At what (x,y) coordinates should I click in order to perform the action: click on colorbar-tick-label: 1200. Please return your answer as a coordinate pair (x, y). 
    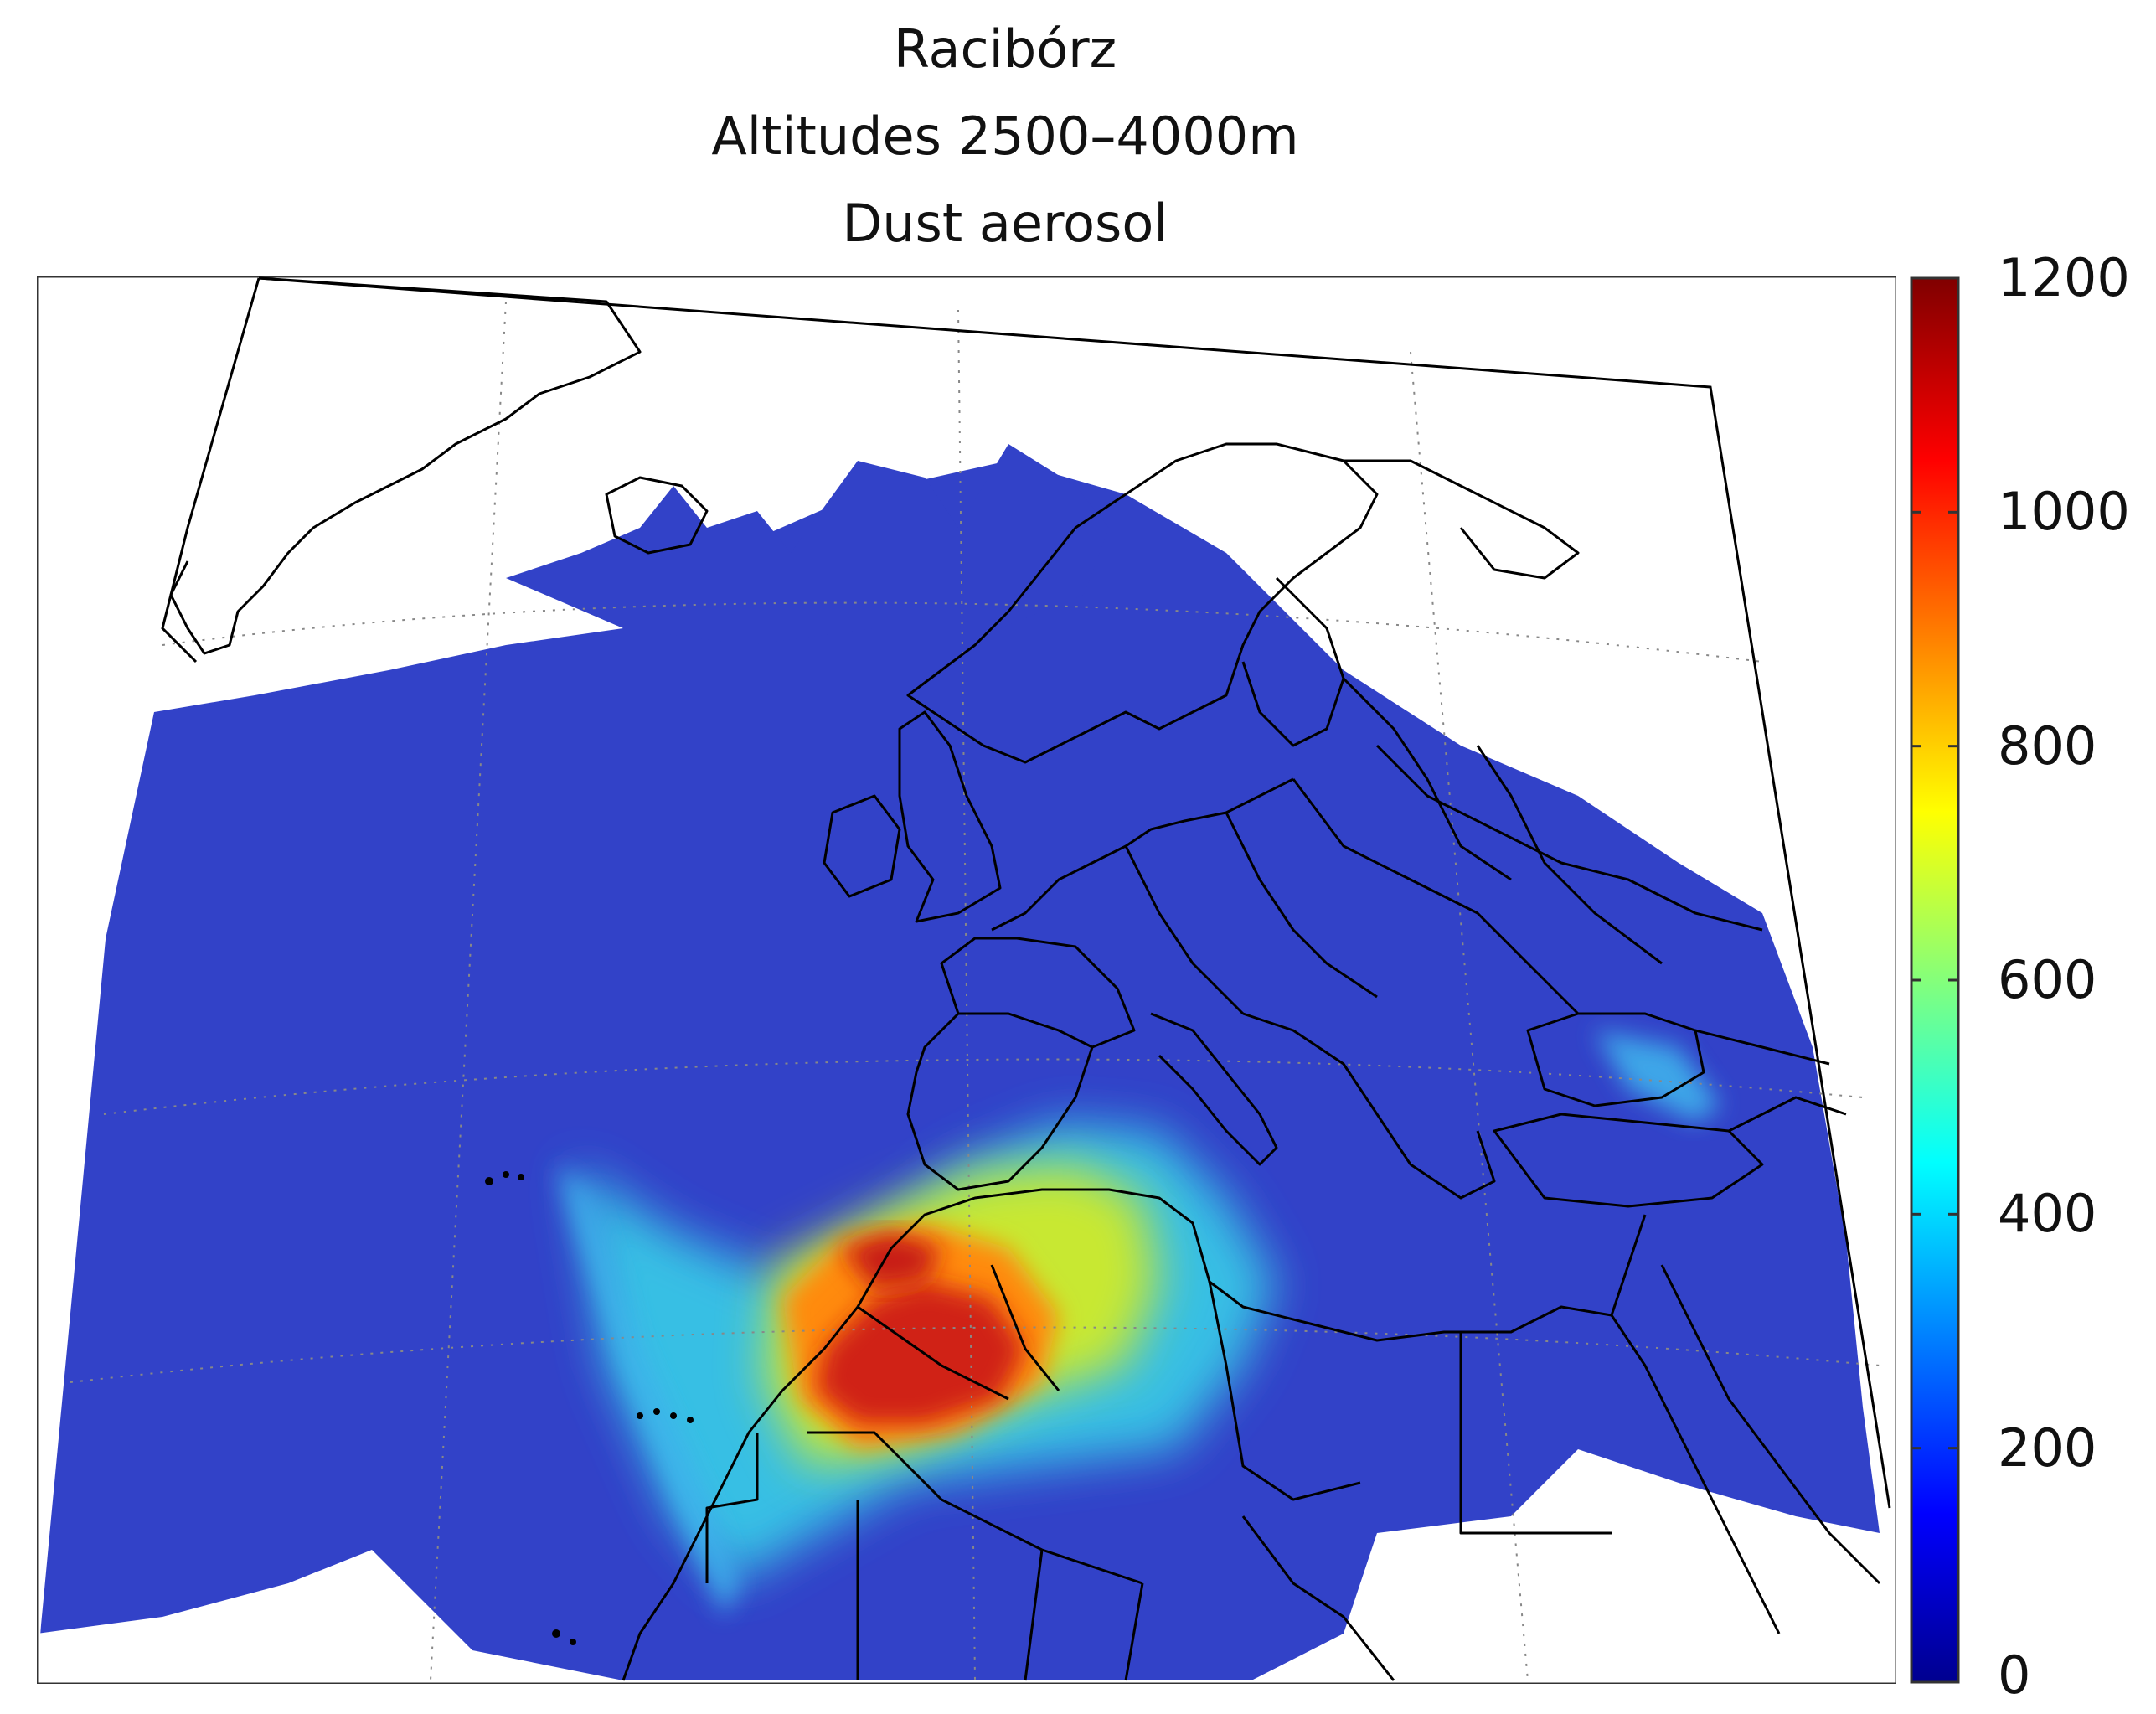
    Looking at the image, I should click on (2064, 277).